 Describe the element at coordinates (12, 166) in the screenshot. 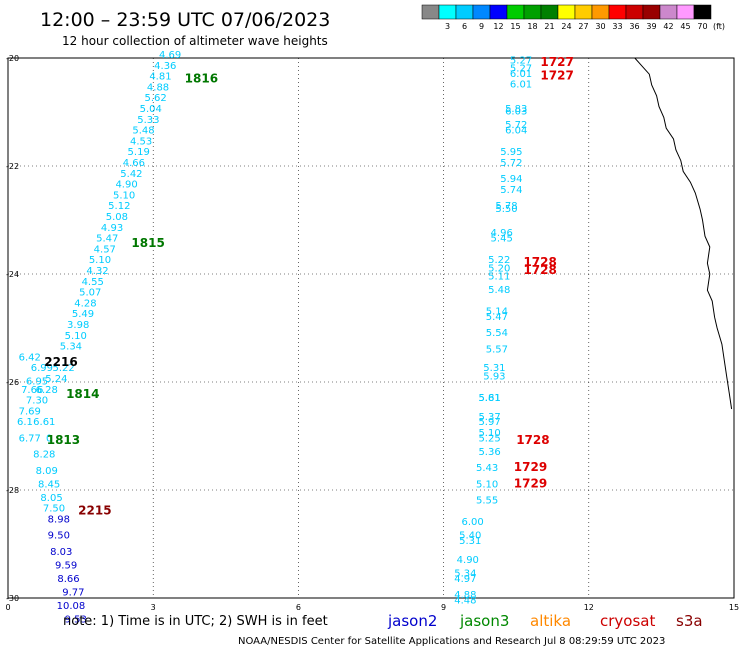

I see `y-tick-label: -22` at that location.